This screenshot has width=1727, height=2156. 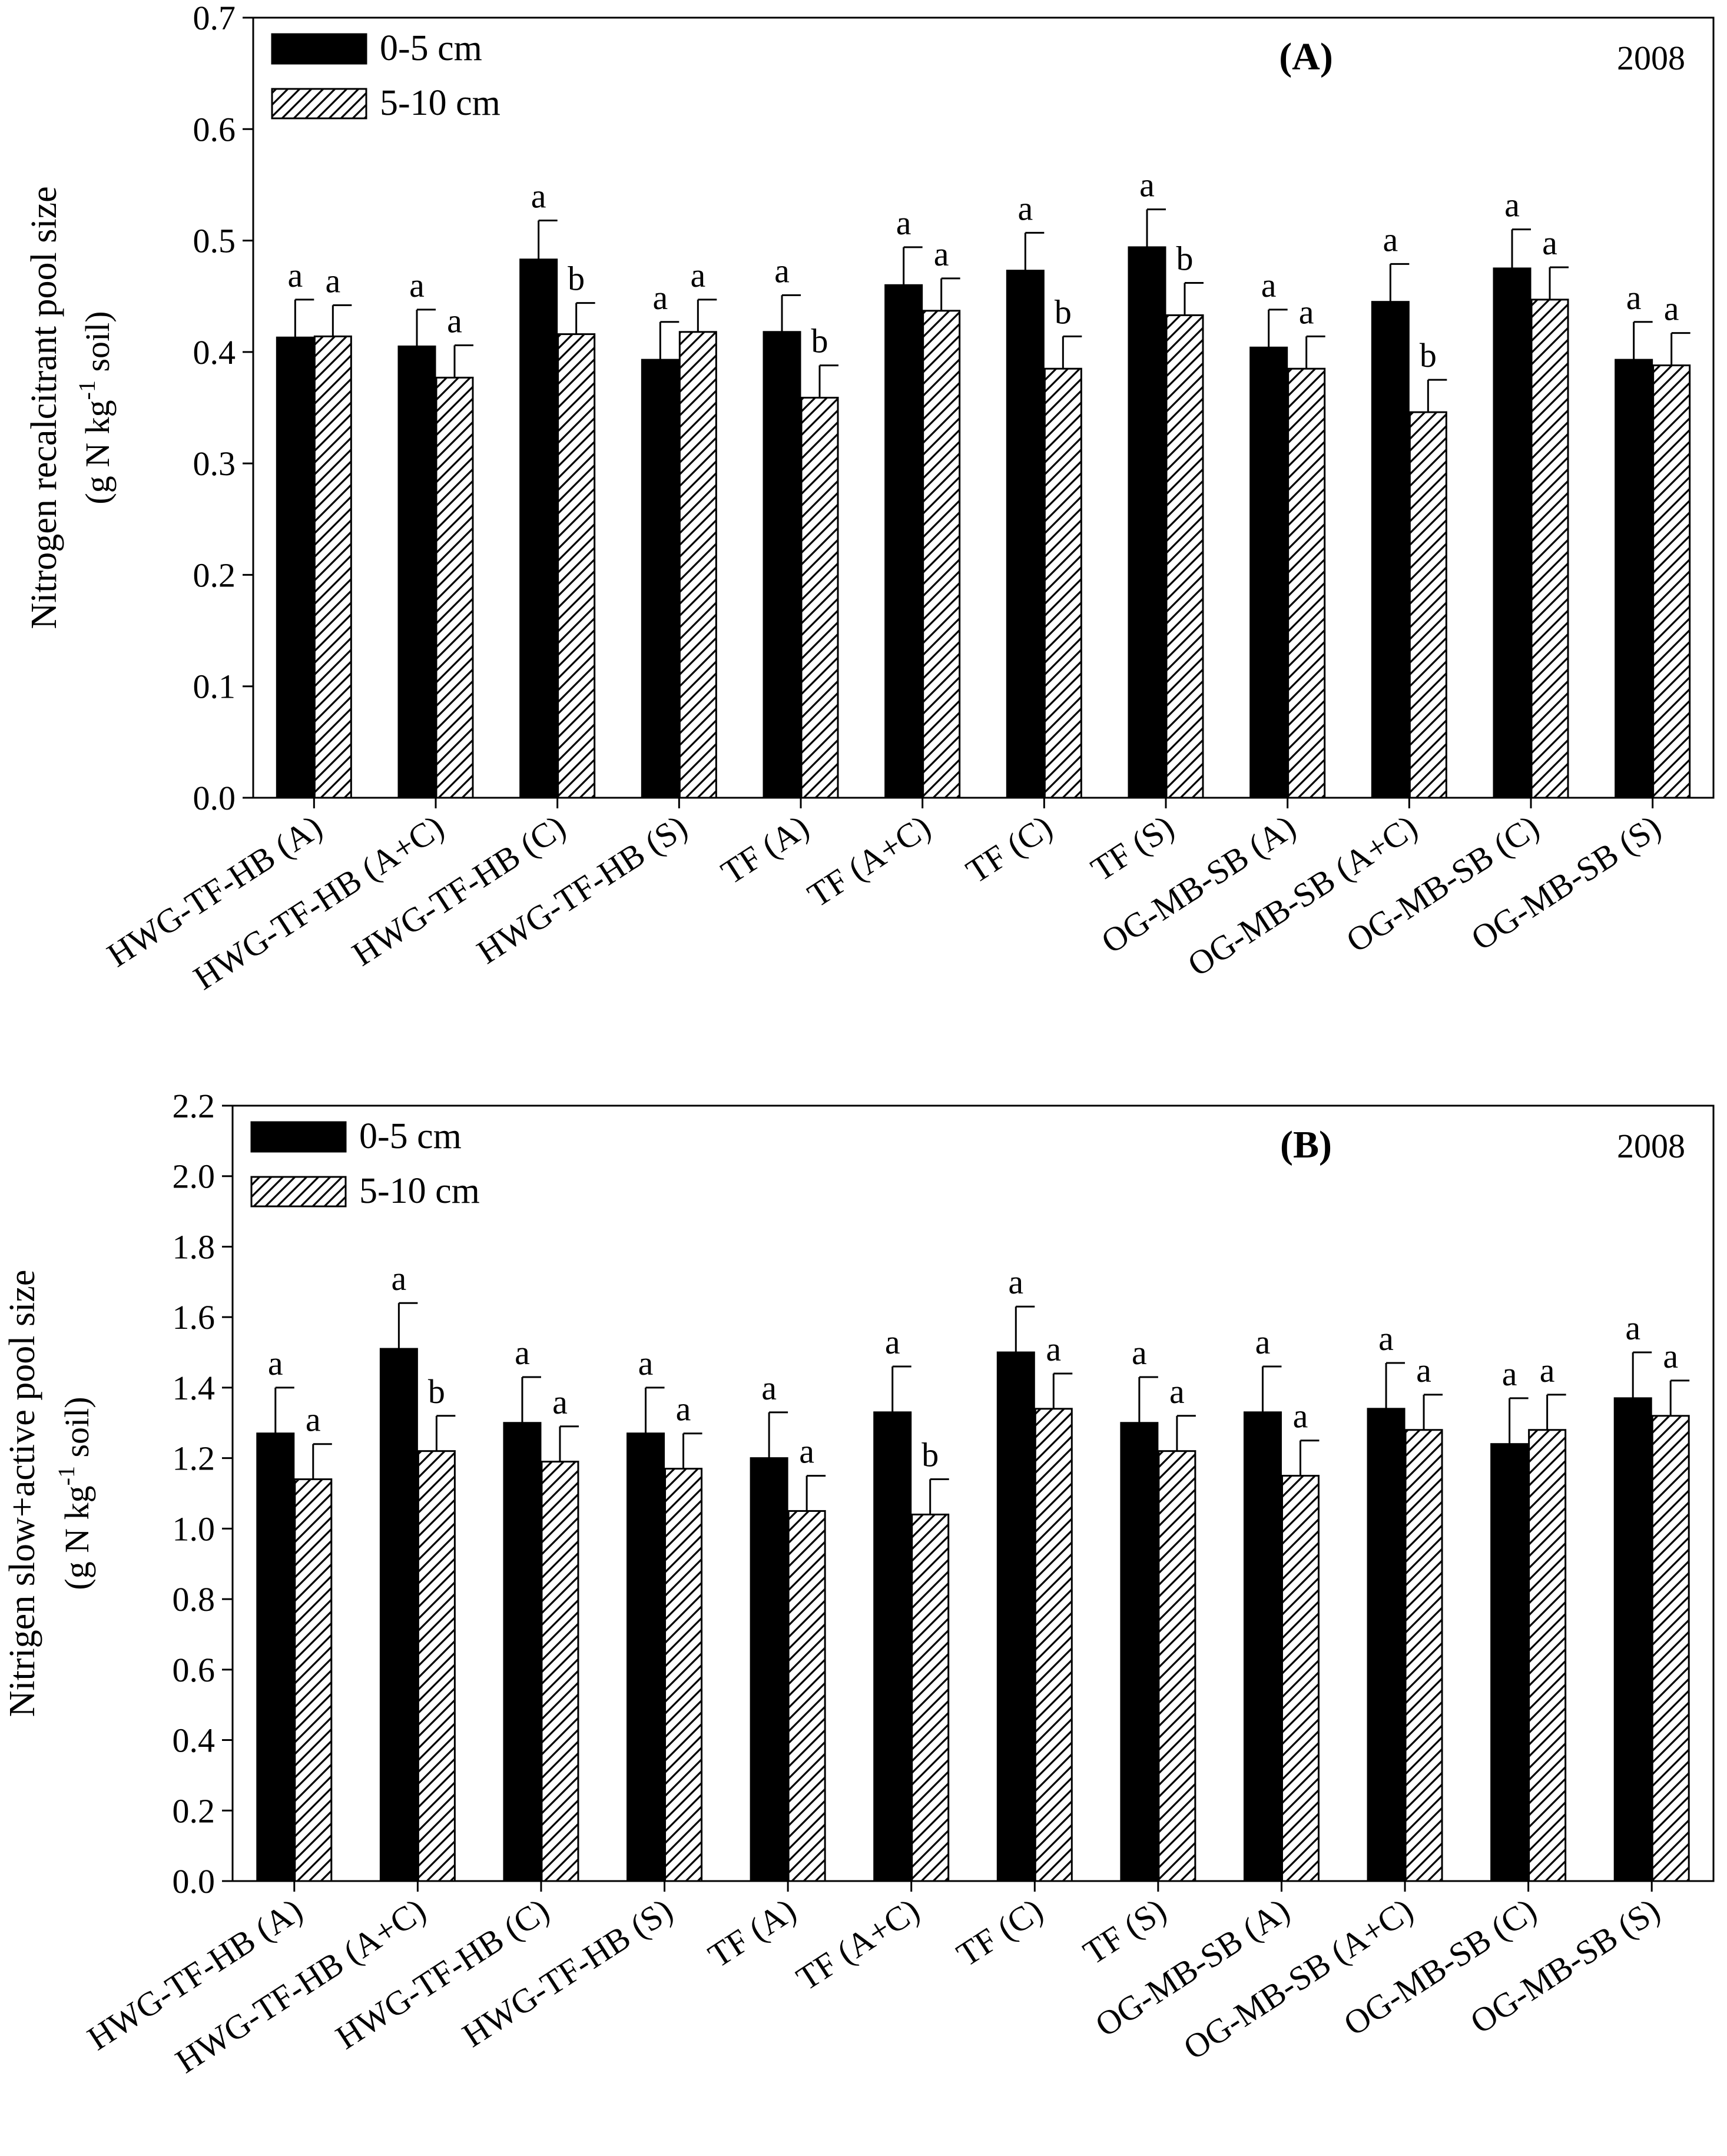 I want to click on panel-b-panel-label: (B), so click(x=1306, y=1145).